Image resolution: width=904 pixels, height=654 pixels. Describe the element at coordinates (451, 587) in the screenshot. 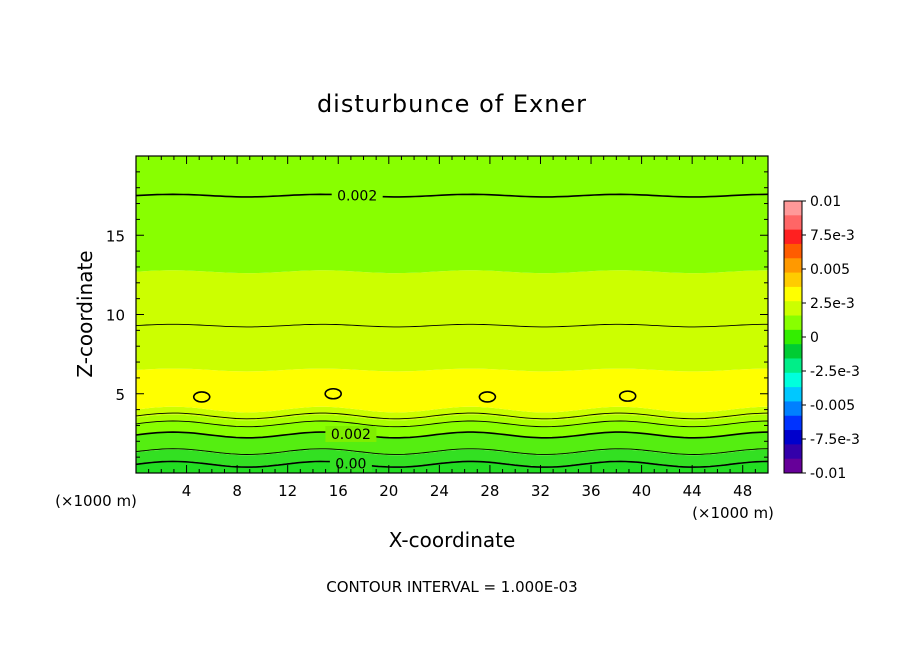

I see `contour-interval-footer: CONTOUR INTERVAL = 1.000E-03` at that location.